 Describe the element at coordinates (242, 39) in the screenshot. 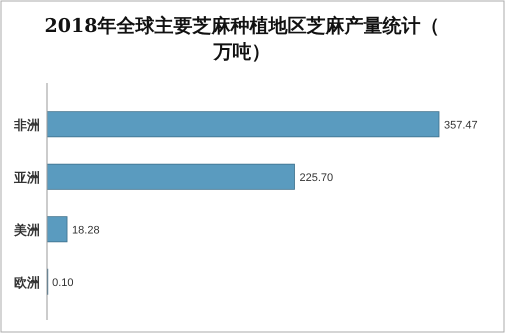

I see `chart-title: 2018年全球主要芝麻种植地区芝麻产量统计（万吨）` at that location.